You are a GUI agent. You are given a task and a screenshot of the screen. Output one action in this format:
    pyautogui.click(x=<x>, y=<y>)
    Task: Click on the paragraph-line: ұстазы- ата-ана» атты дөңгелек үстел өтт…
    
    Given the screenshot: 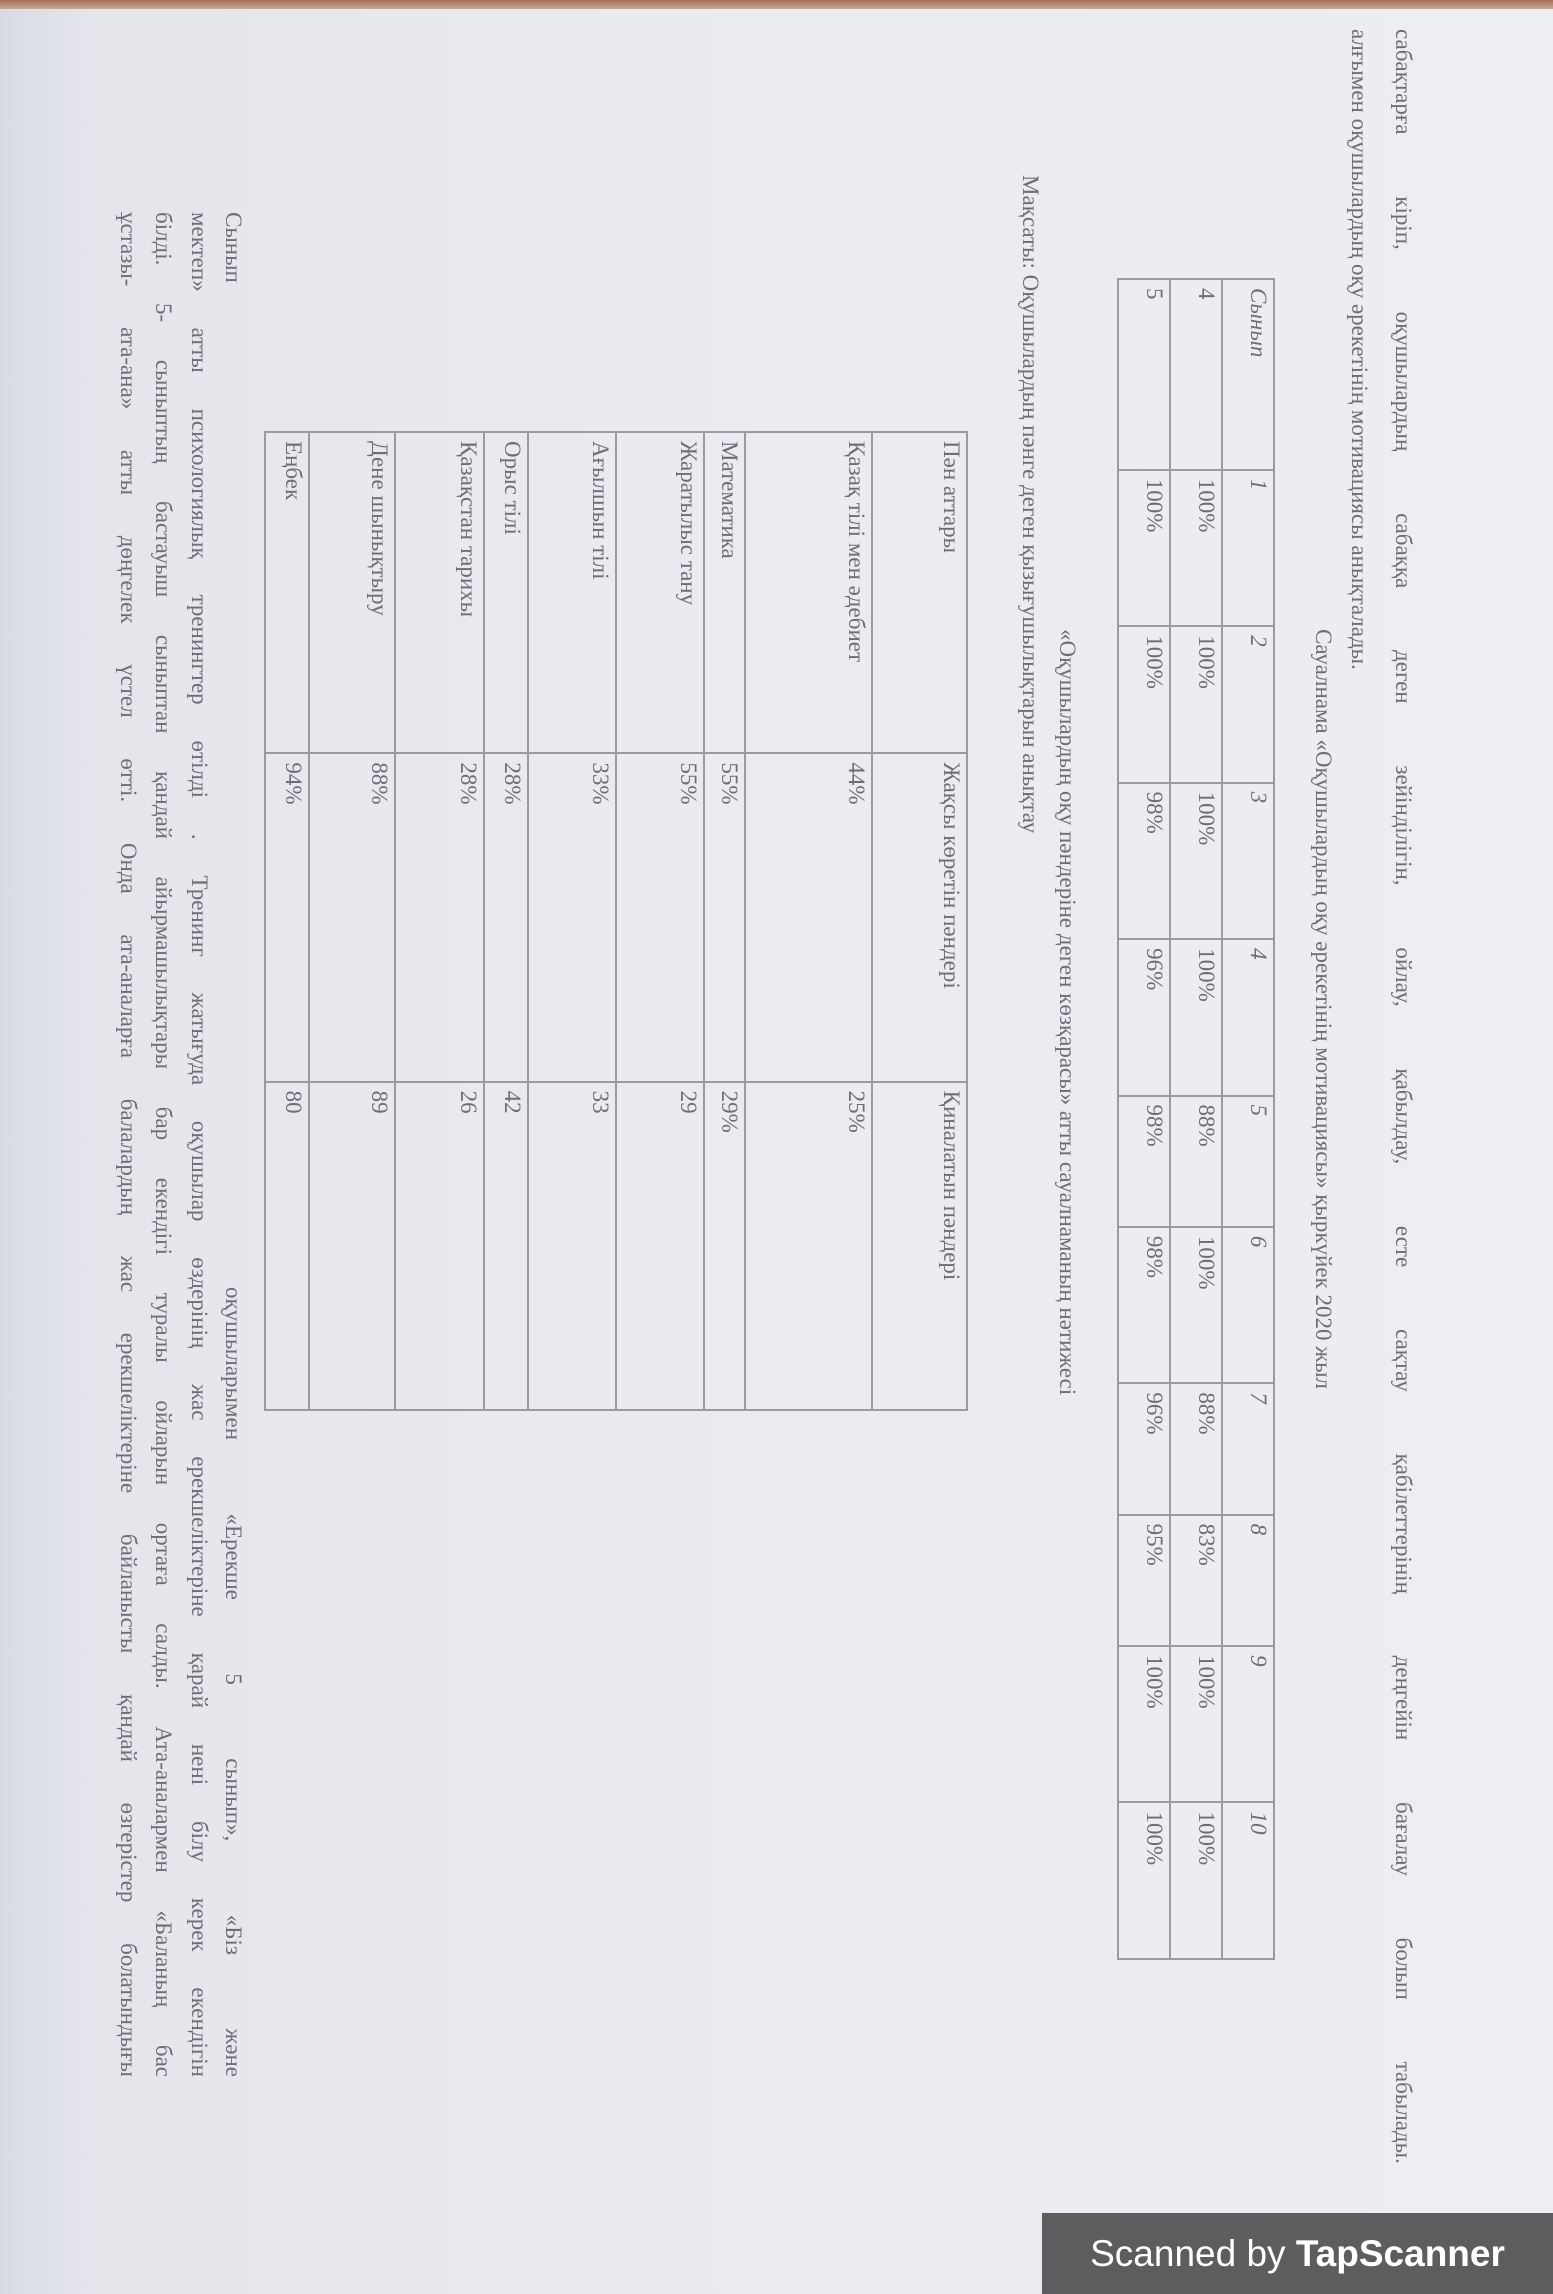 What is the action you would take?
    pyautogui.click(x=128, y=1144)
    